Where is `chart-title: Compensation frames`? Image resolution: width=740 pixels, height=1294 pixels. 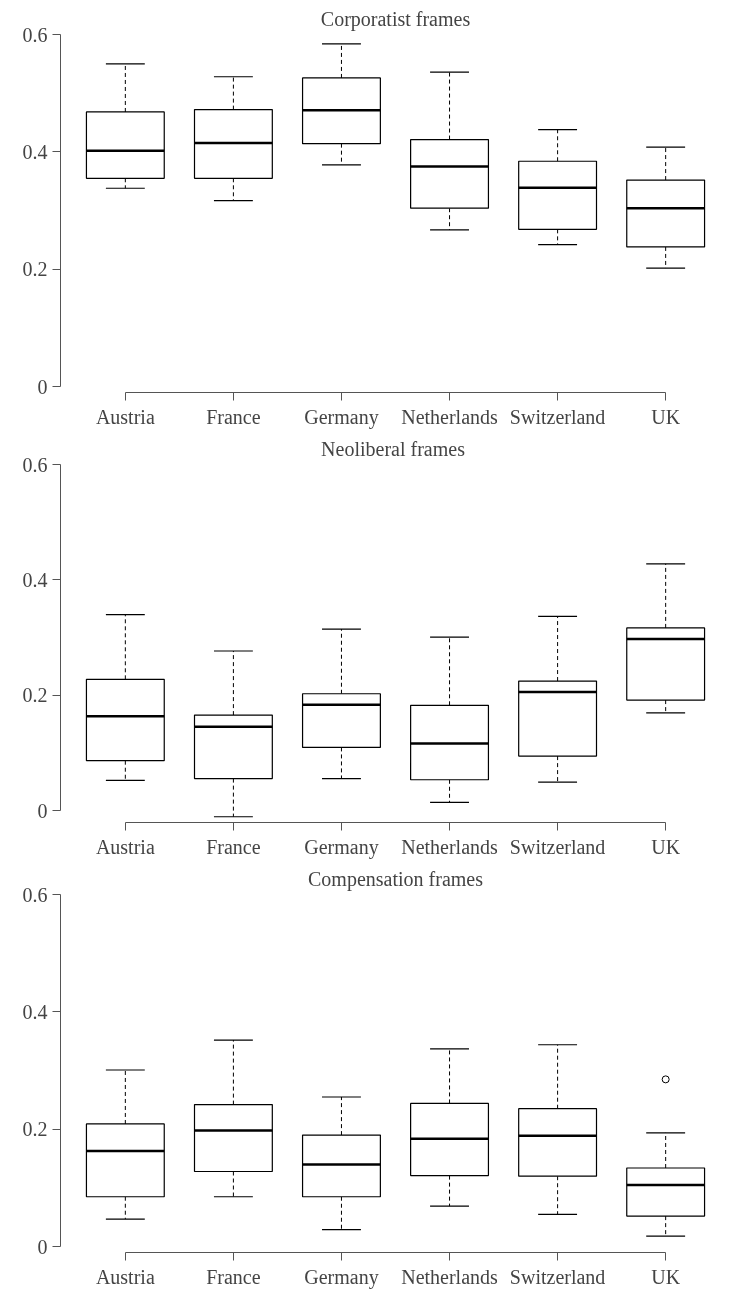
chart-title: Compensation frames is located at coordinates (396, 879).